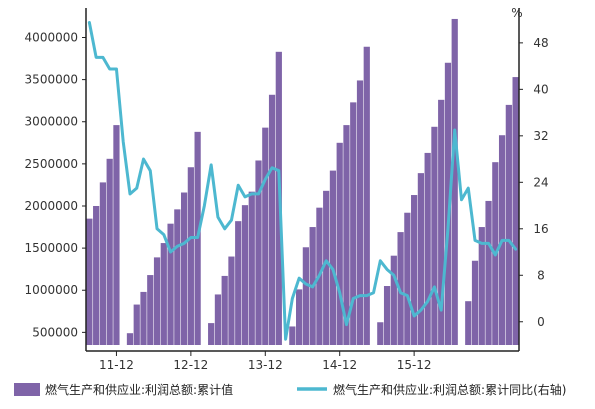  What do you see at coordinates (540, 89) in the screenshot?
I see `right-tick-label: 40` at bounding box center [540, 89].